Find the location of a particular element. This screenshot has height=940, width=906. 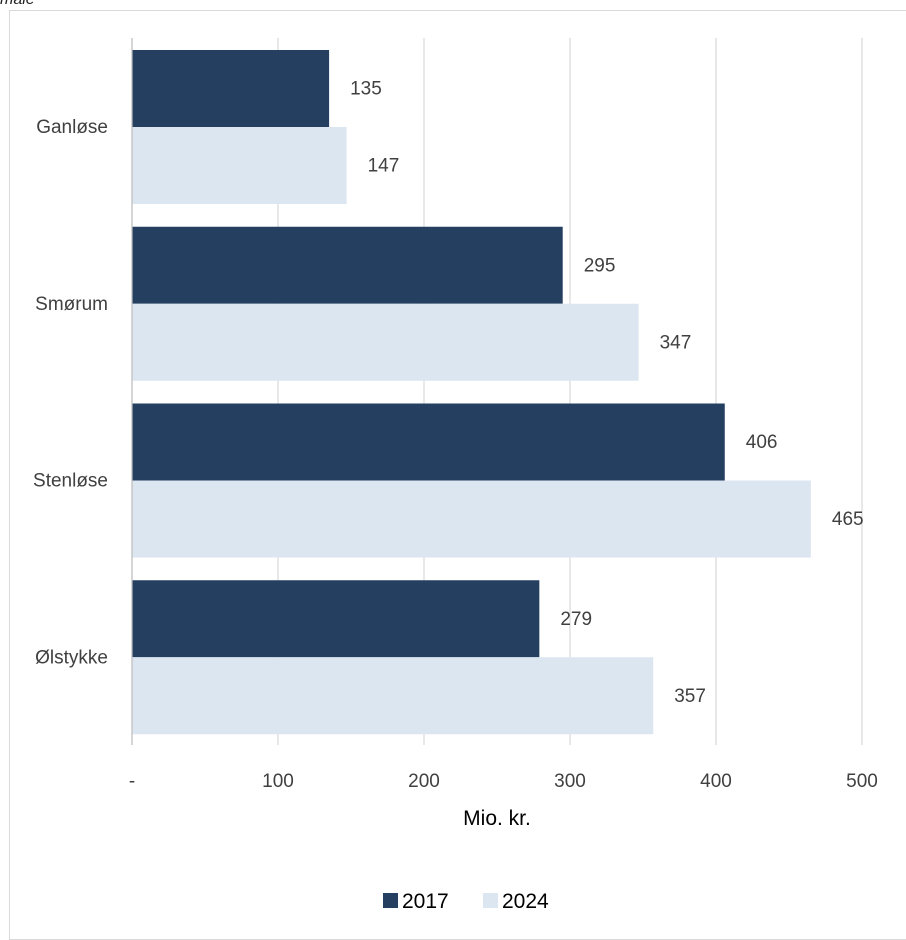

category-label-2: Stenløse is located at coordinates (70, 481).